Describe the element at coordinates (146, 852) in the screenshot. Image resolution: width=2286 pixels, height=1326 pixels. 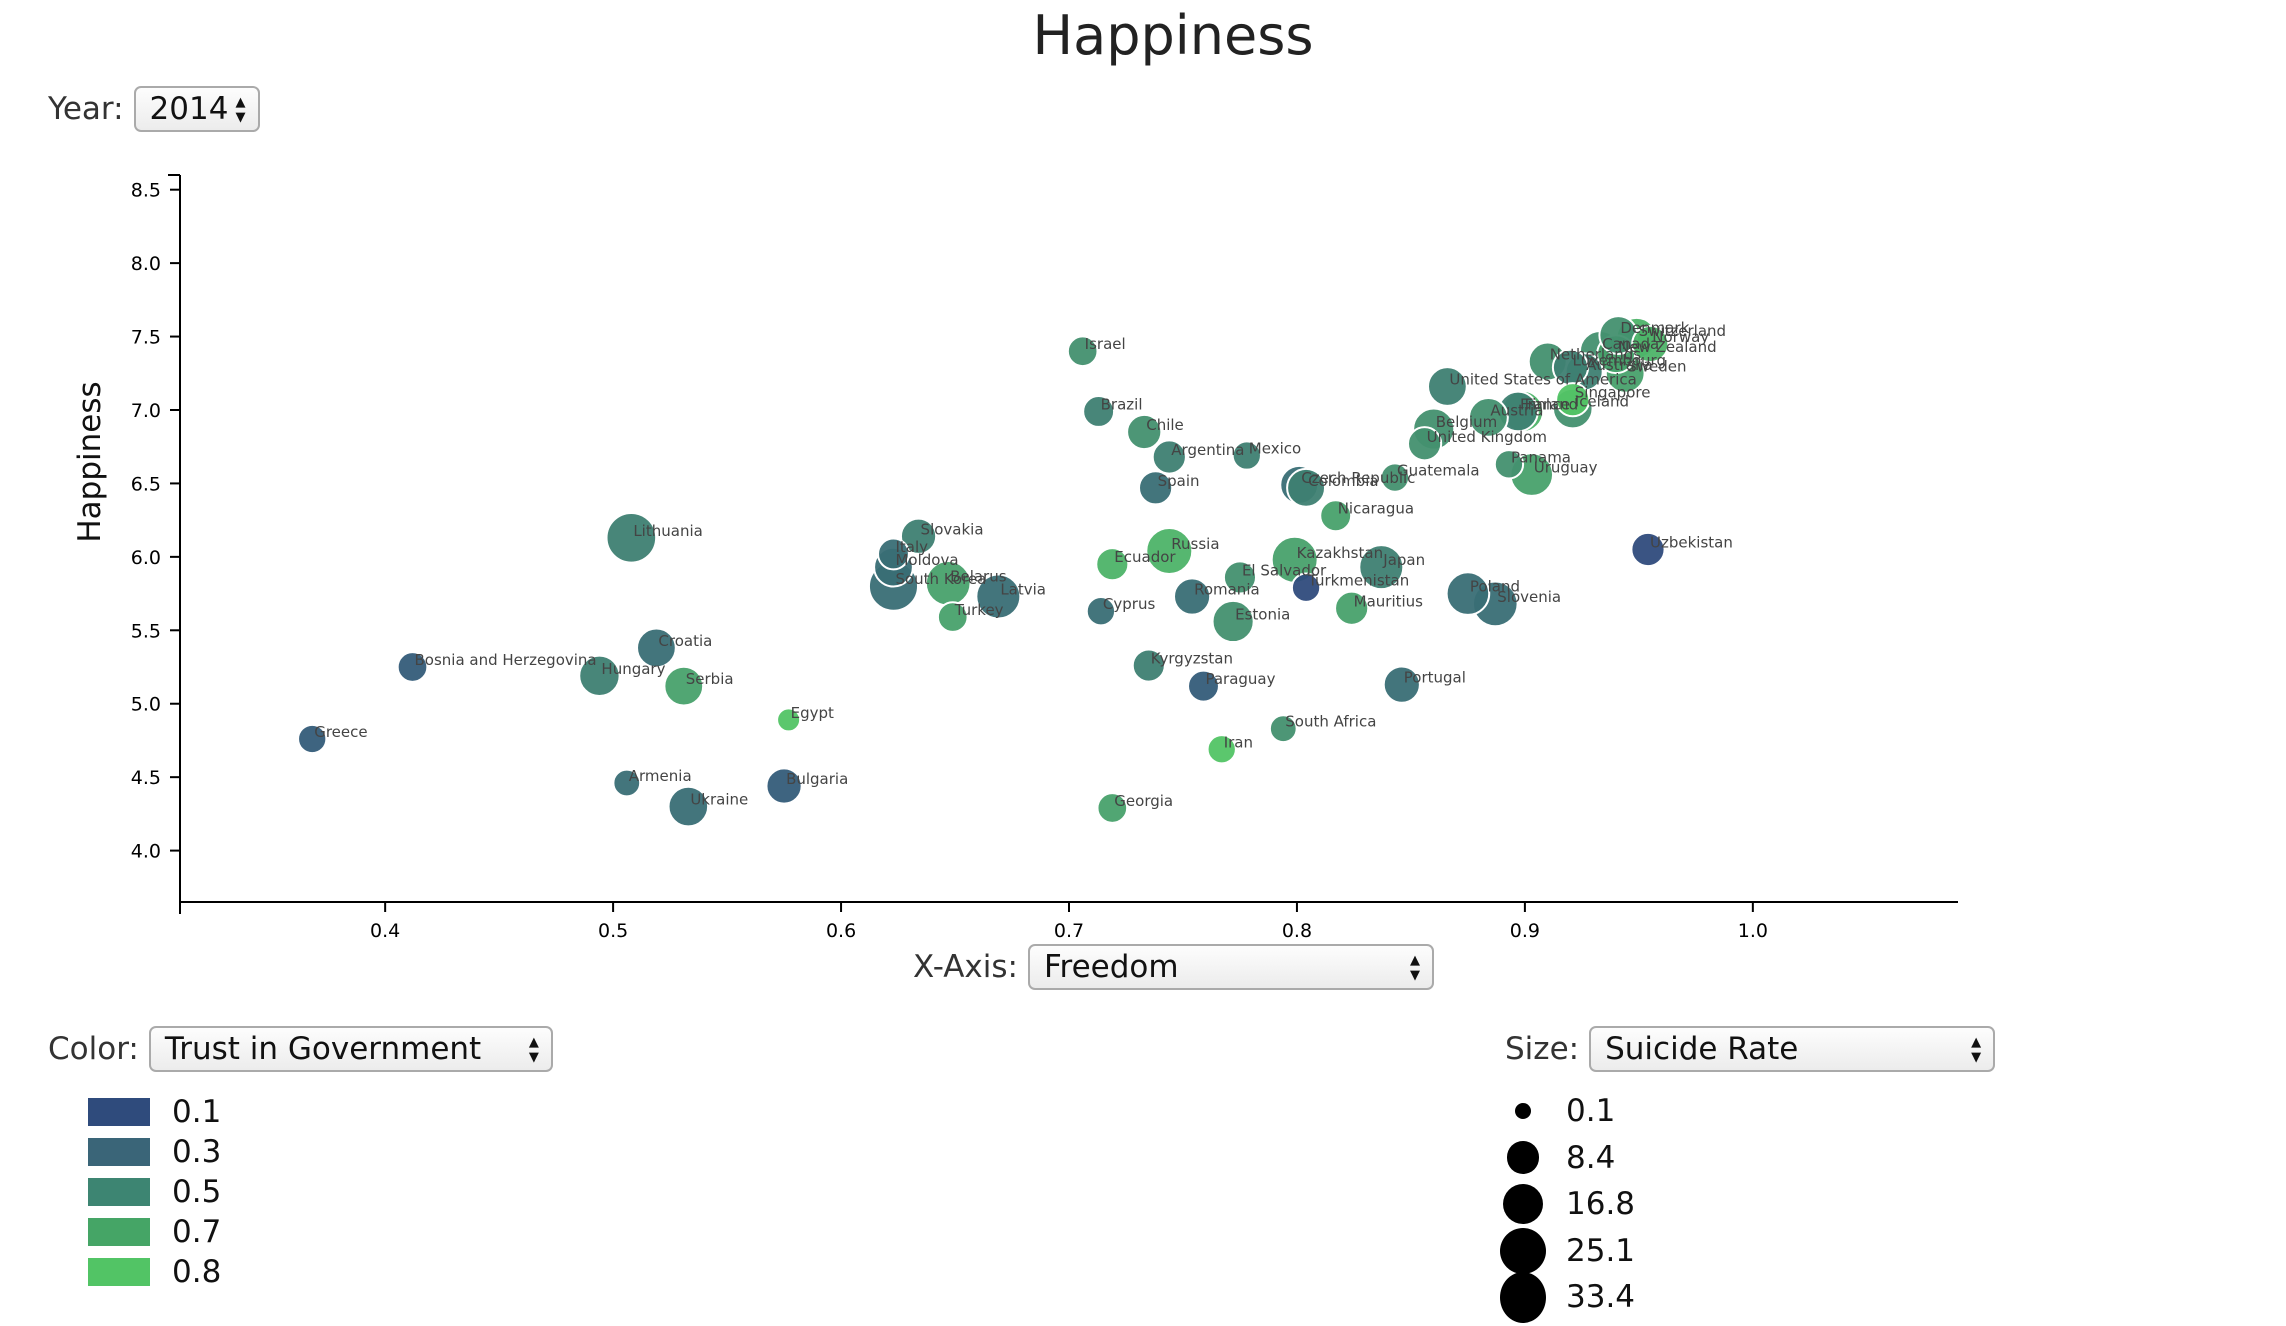
I see `y-tick-label: 4.0` at that location.